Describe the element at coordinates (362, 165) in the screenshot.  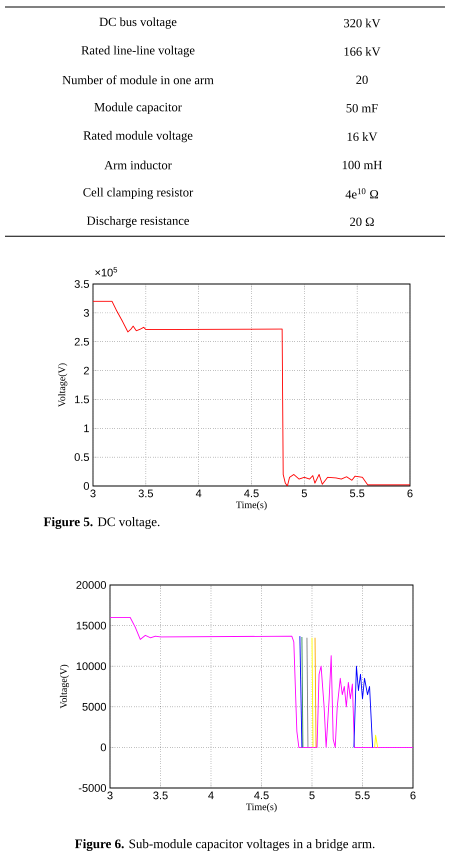
I see `text: 100 mH` at that location.